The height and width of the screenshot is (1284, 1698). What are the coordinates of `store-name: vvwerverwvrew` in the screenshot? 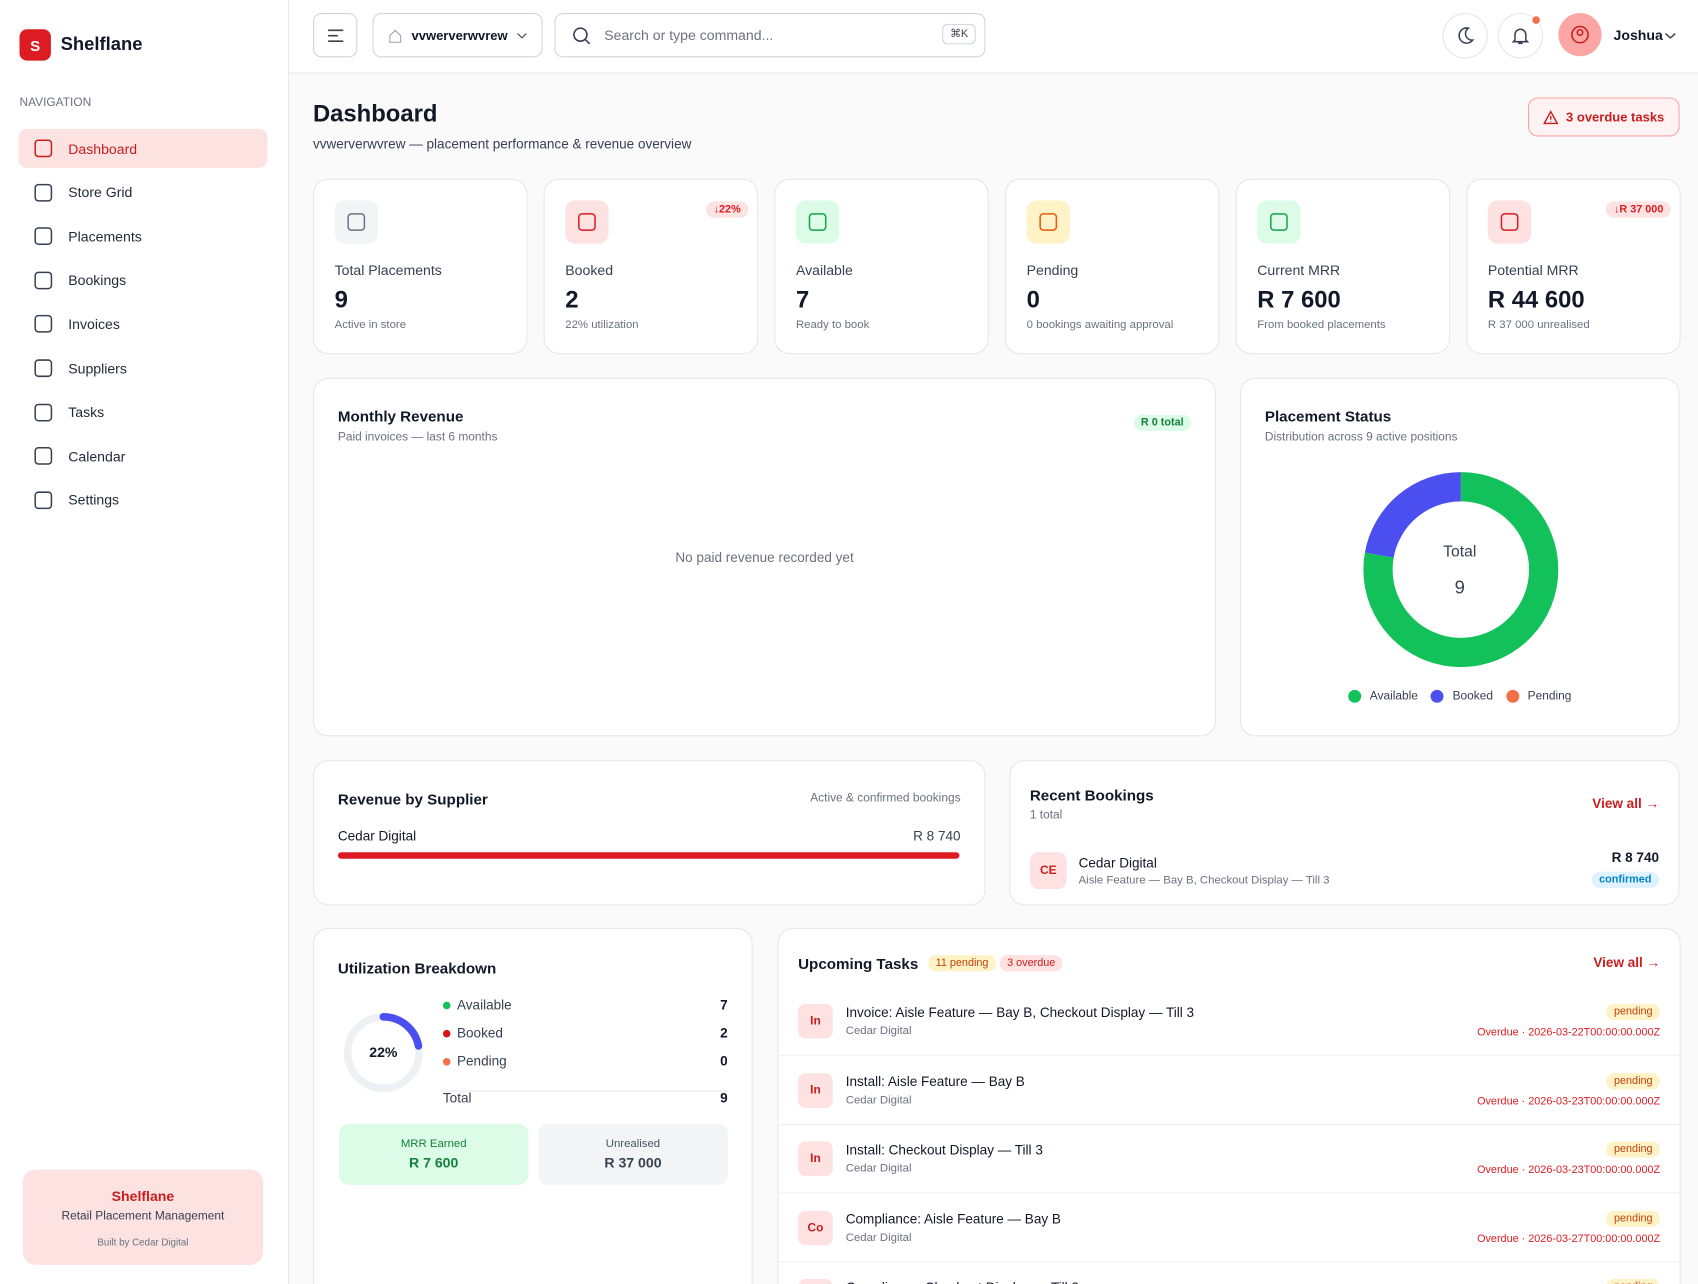 It's located at (459, 35).